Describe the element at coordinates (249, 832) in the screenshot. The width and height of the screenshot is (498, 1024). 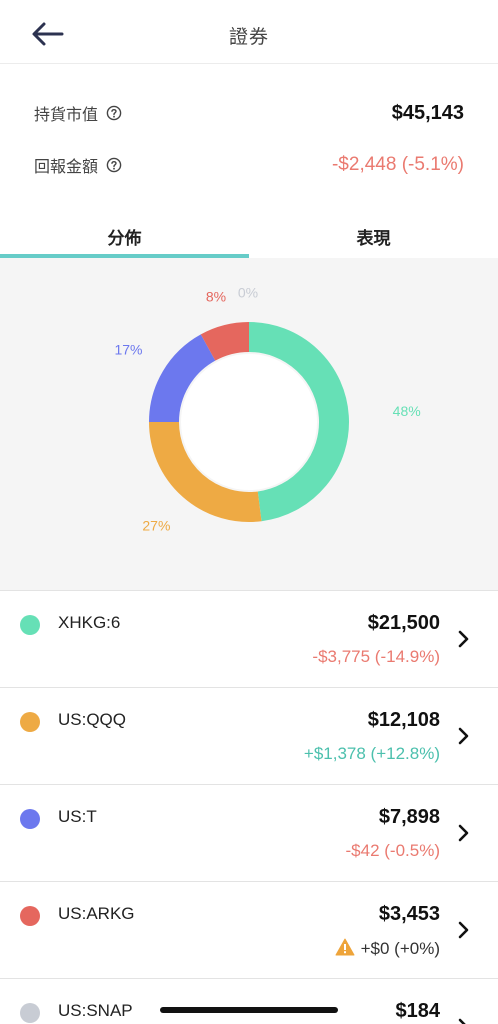
I see `holding-row: US:T $7,898 -$42 (-0.5%)` at that location.